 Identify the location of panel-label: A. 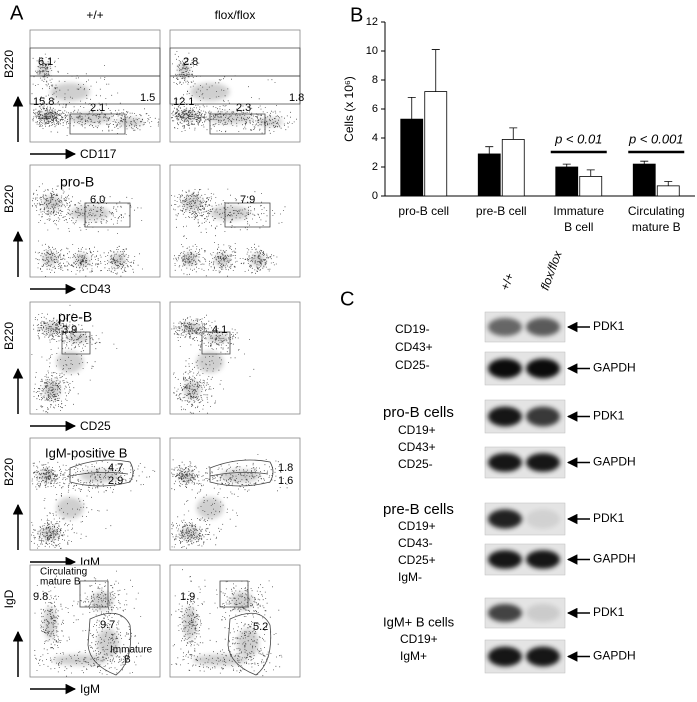
(17, 13).